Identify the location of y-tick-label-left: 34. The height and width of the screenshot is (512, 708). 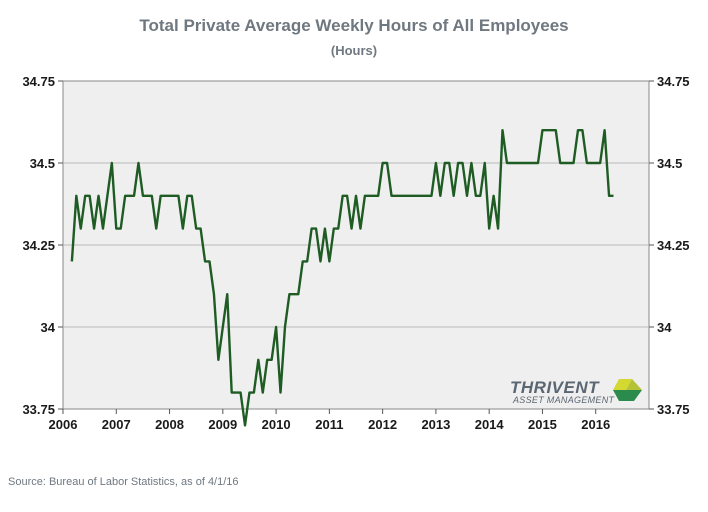
(48, 327).